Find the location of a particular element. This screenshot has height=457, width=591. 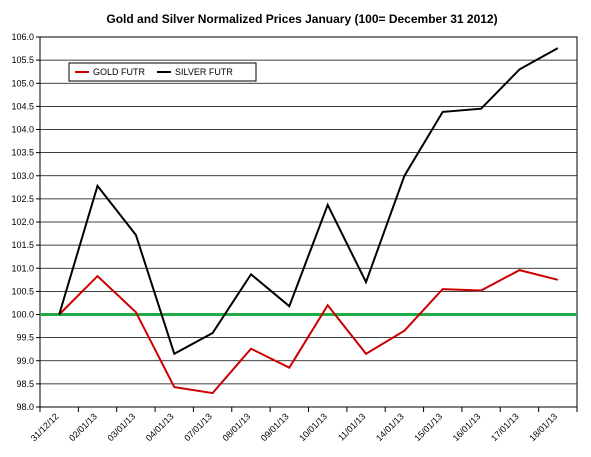

y-tick-label: 103.5 is located at coordinates (22, 153).